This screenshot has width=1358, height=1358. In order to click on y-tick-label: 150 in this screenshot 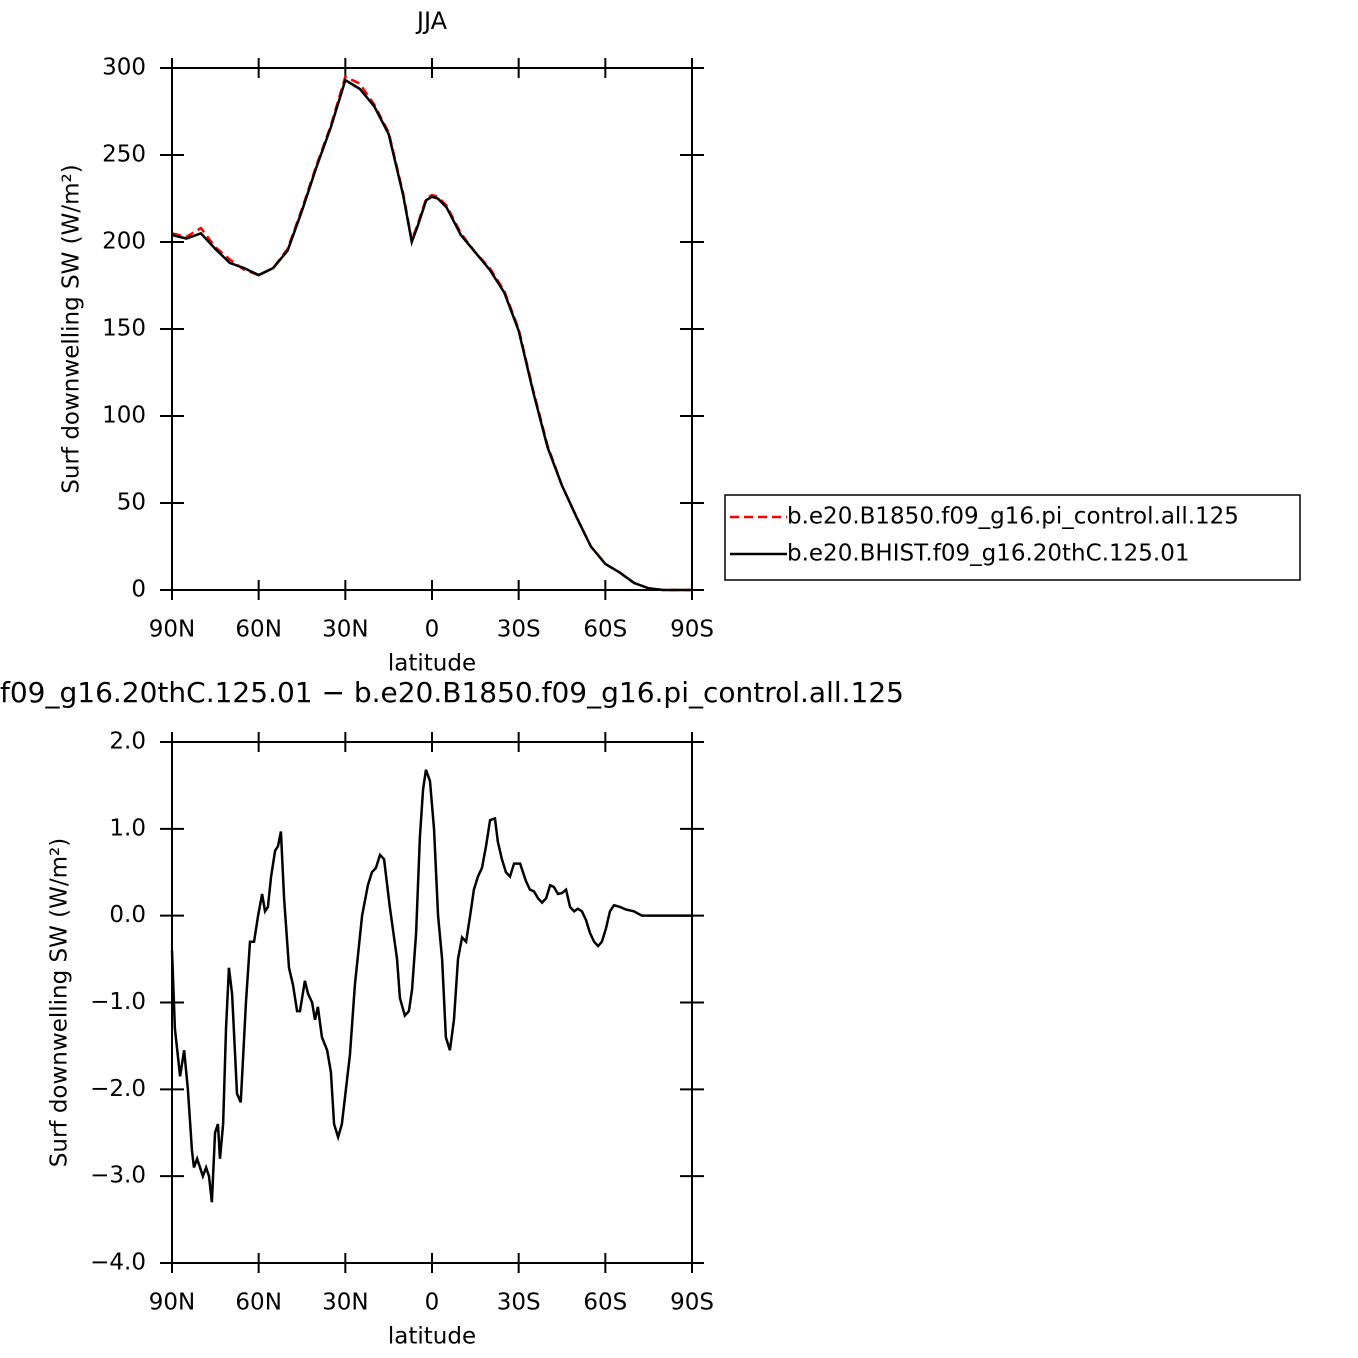, I will do `click(124, 329)`.